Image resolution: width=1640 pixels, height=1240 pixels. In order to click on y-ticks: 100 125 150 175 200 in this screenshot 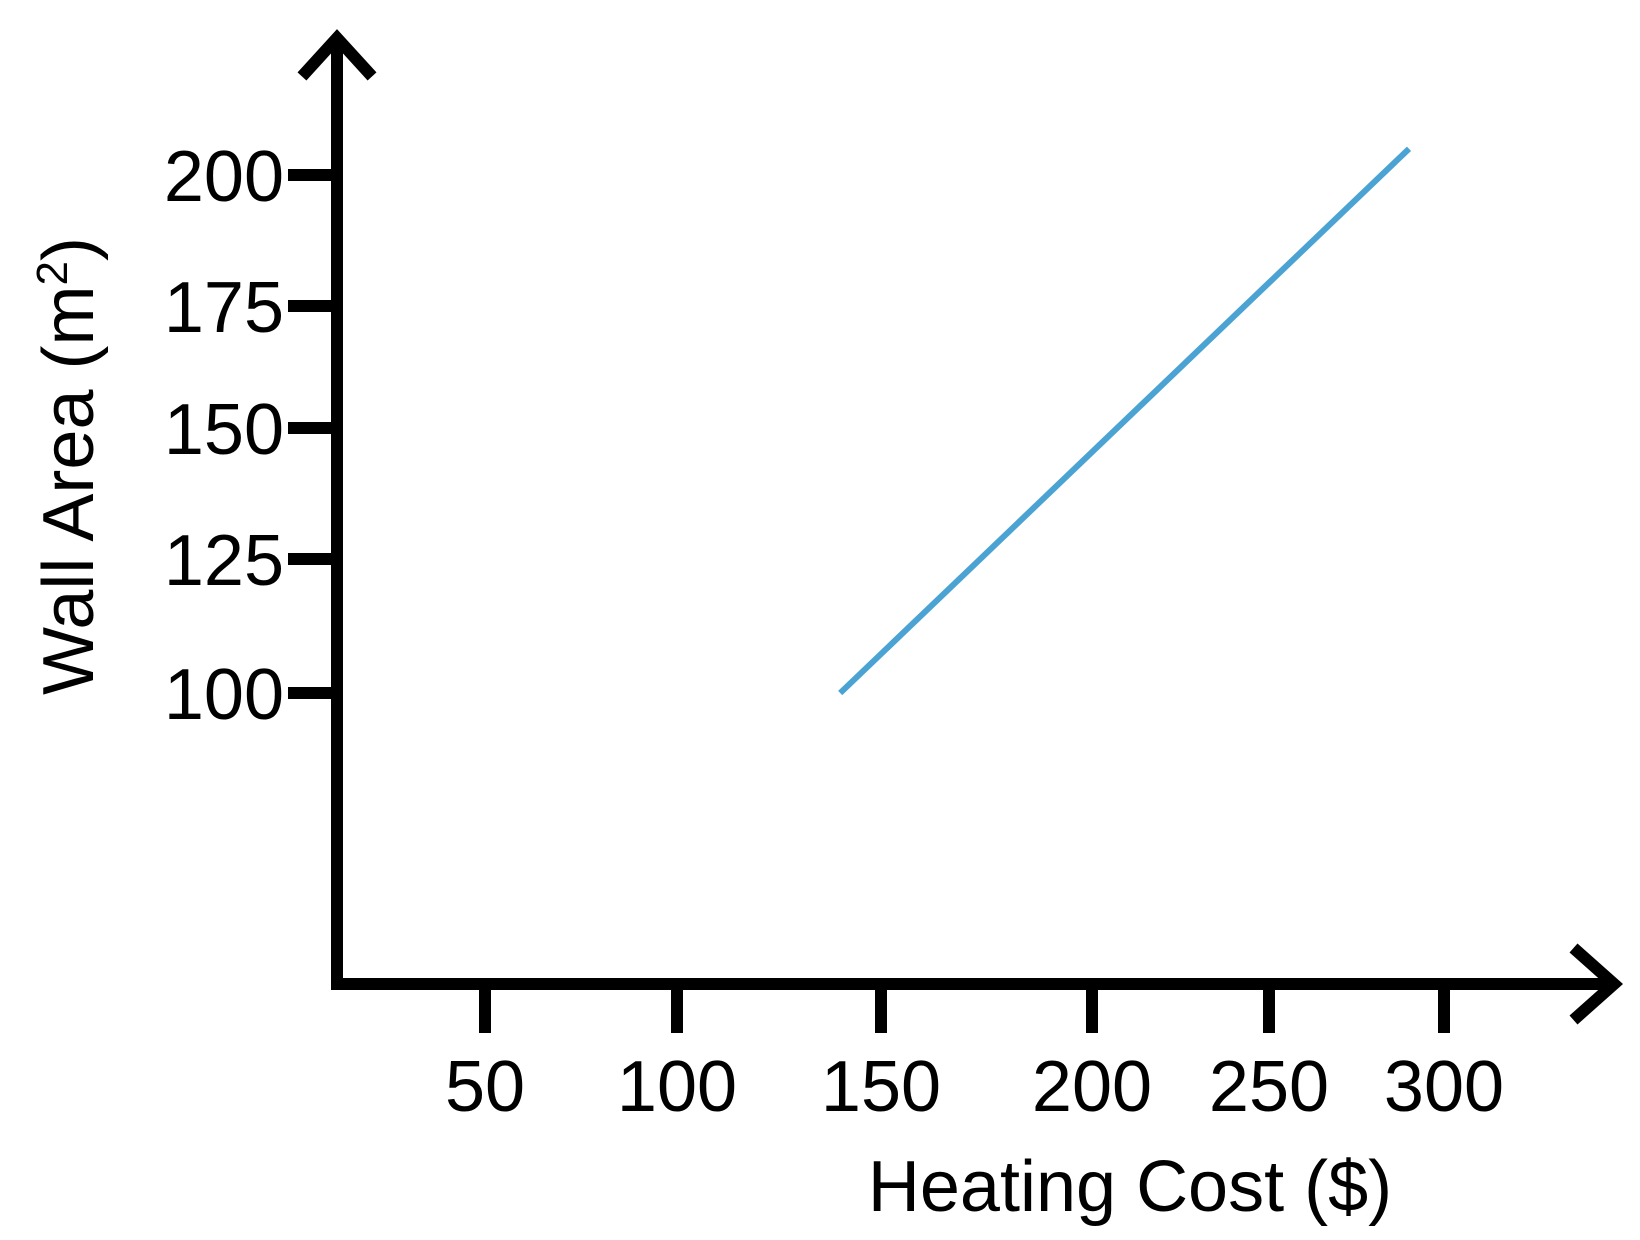, I will do `click(250, 436)`.